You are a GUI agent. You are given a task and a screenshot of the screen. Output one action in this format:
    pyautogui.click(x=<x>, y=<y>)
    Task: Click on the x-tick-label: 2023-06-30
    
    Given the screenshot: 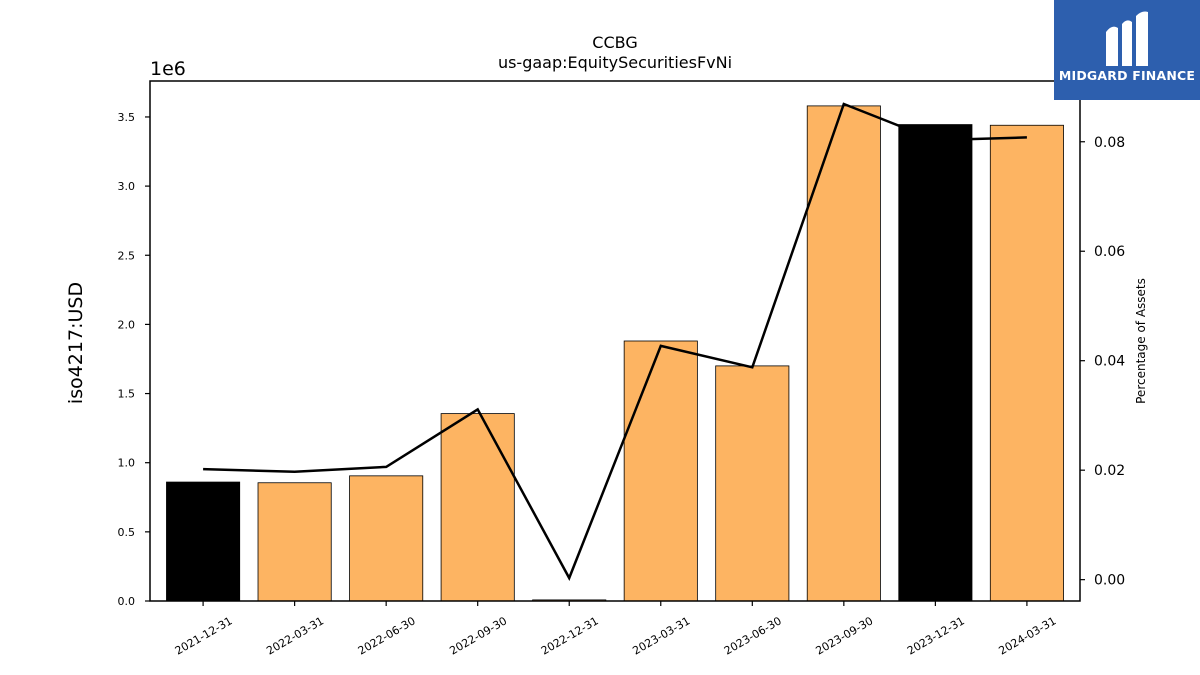 What is the action you would take?
    pyautogui.click(x=753, y=635)
    